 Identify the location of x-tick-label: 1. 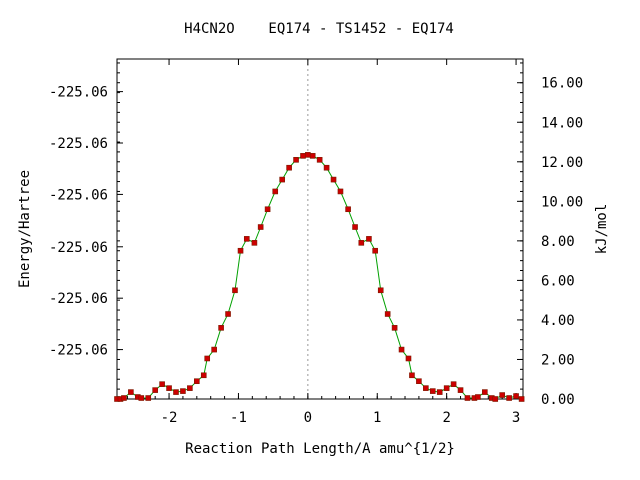
(377, 418).